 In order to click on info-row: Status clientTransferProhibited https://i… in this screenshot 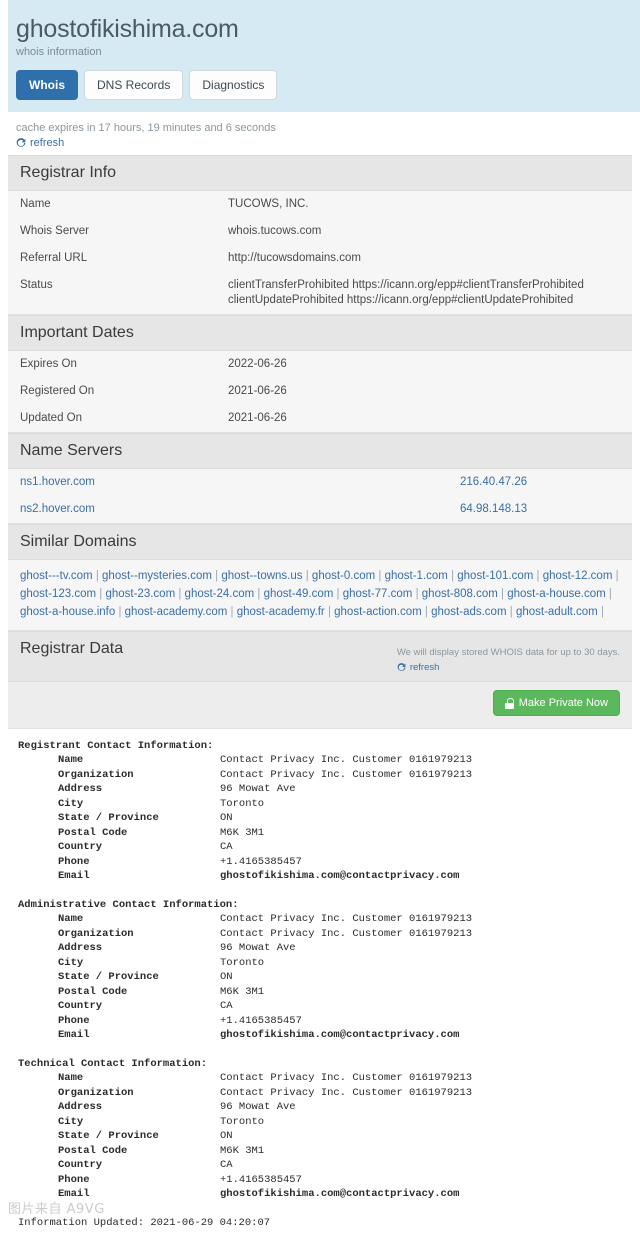, I will do `click(320, 293)`.